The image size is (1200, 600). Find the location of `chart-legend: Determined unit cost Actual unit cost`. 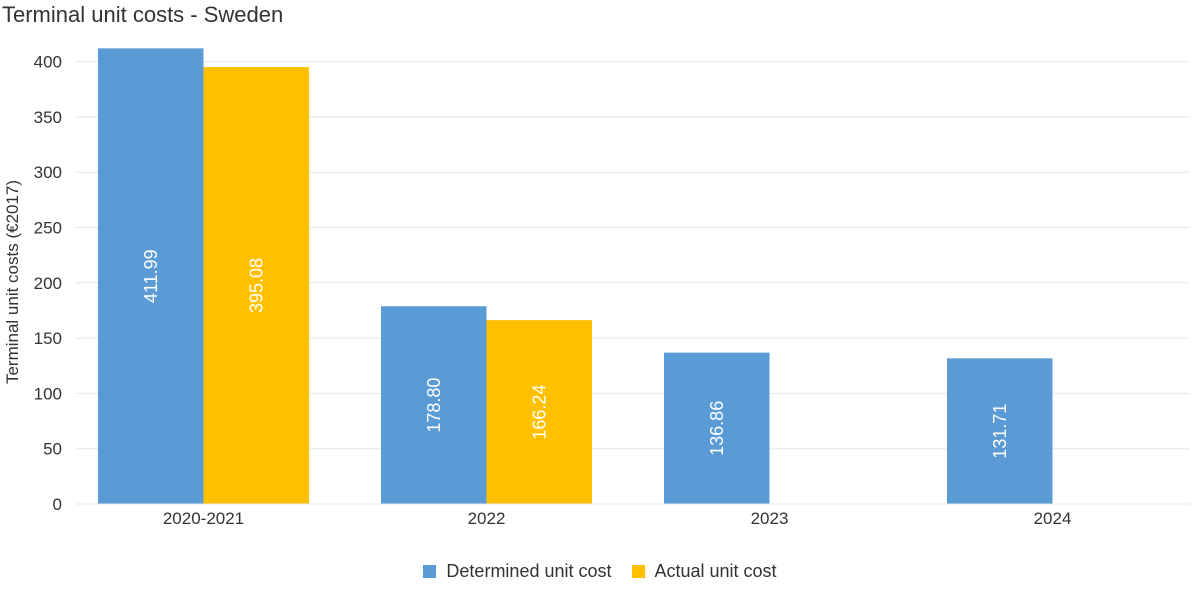

chart-legend: Determined unit cost Actual unit cost is located at coordinates (600, 571).